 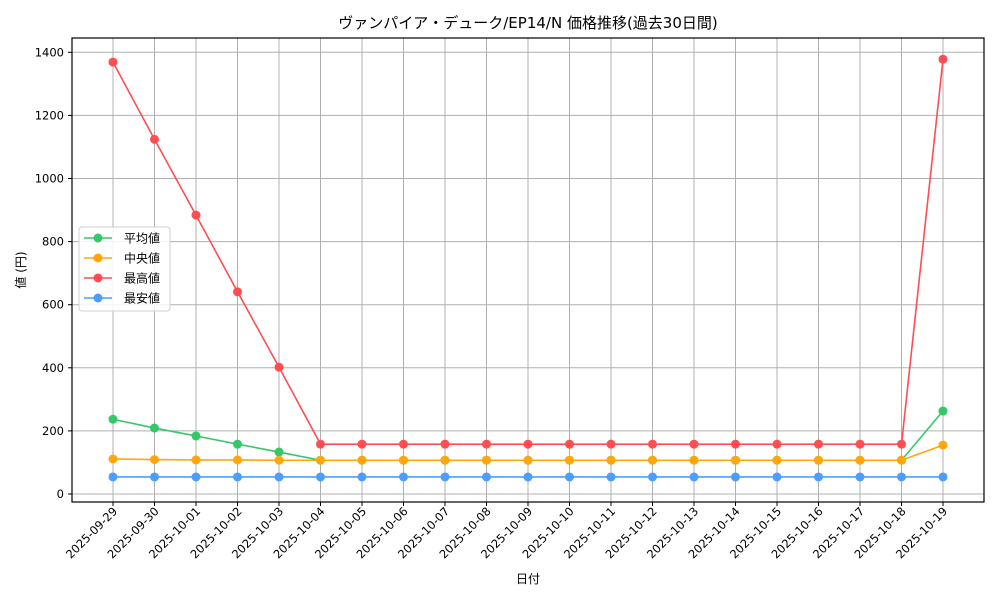 I want to click on y-tick-label: 0, so click(x=60, y=494).